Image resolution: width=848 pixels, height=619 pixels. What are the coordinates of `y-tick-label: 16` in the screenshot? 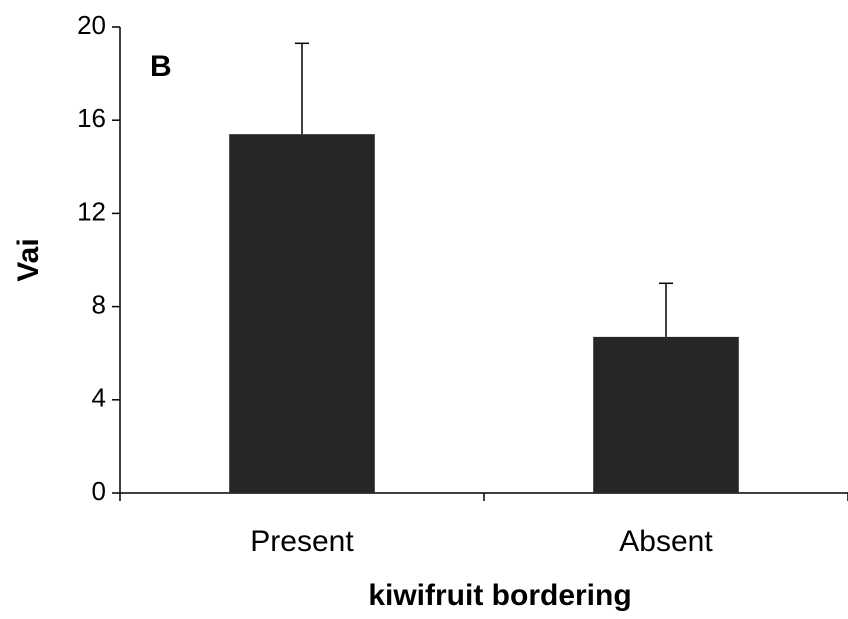 It's located at (91, 118).